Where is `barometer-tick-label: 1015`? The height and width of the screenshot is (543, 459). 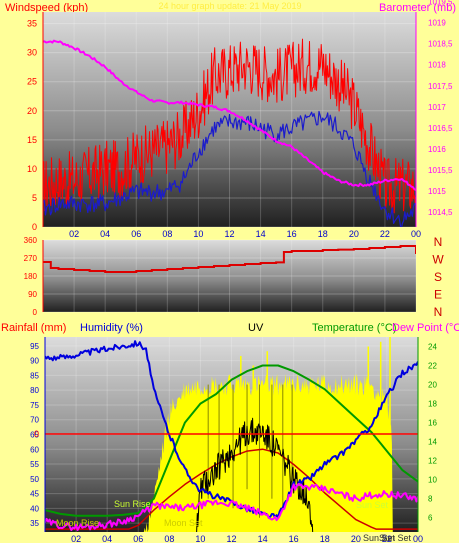 barometer-tick-label: 1015 is located at coordinates (437, 191).